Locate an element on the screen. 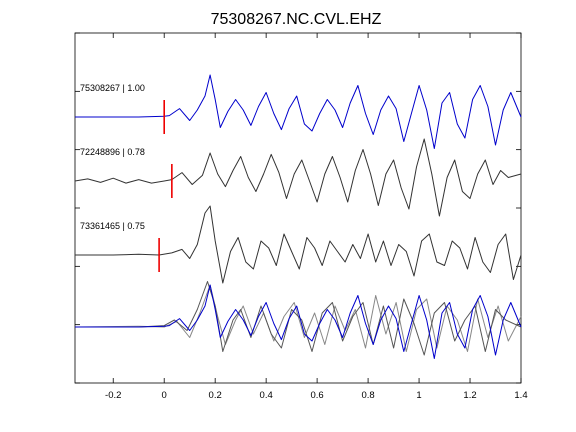 This screenshot has width=576, height=432. chart-title: 75308267.NC.CVL.EHZ is located at coordinates (296, 19).